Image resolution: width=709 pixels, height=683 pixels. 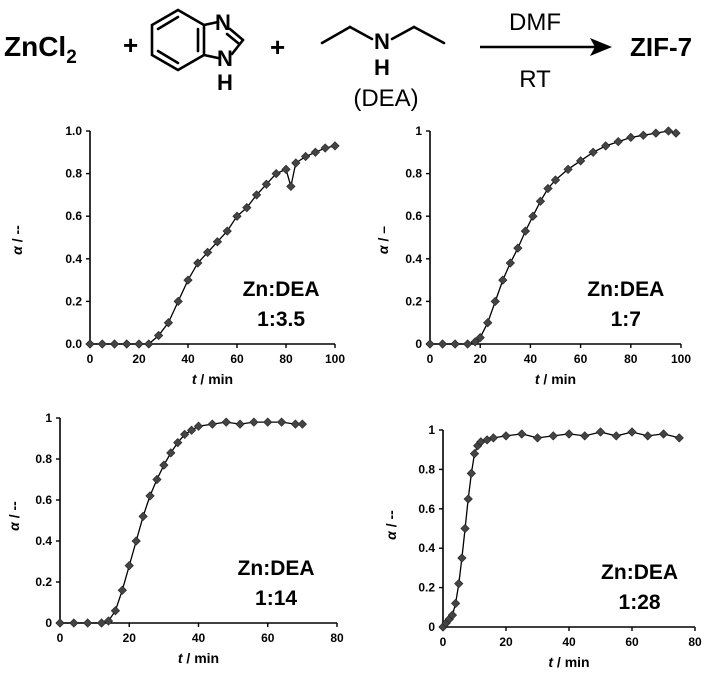 I want to click on panel1-x-tick-label-5: 100, so click(x=335, y=359).